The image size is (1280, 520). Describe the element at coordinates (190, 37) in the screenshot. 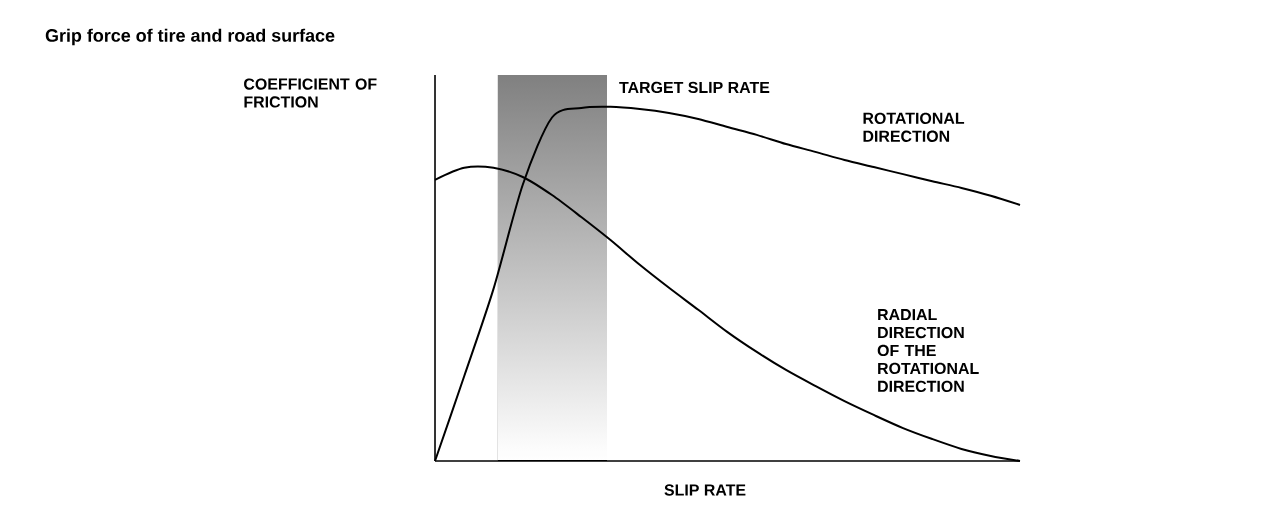

I see `text: Grip force of tire and road surface` at that location.